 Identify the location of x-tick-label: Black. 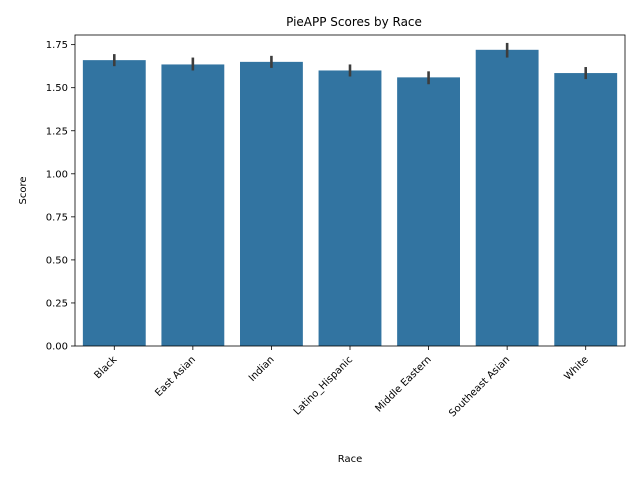
(105, 367).